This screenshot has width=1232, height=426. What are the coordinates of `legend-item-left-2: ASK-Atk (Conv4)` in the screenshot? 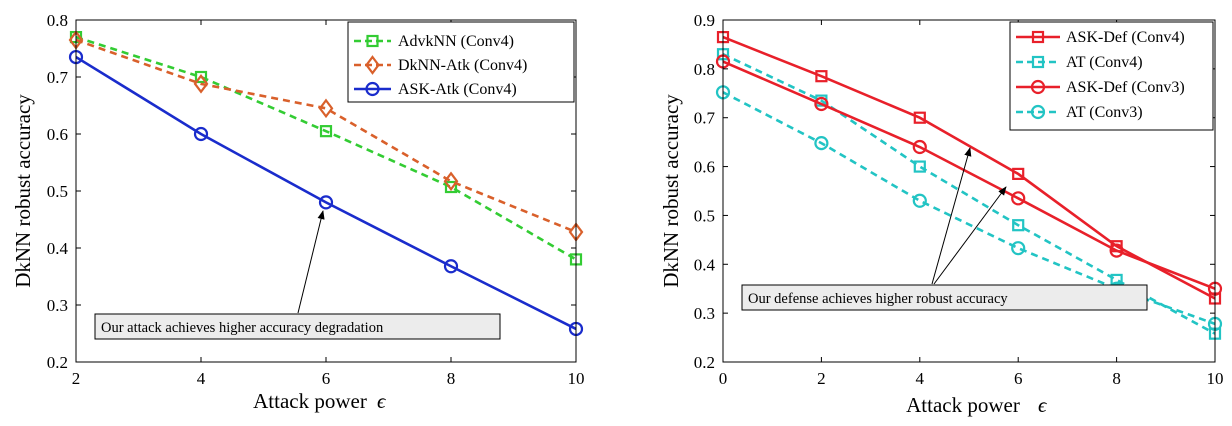 It's located at (435, 89).